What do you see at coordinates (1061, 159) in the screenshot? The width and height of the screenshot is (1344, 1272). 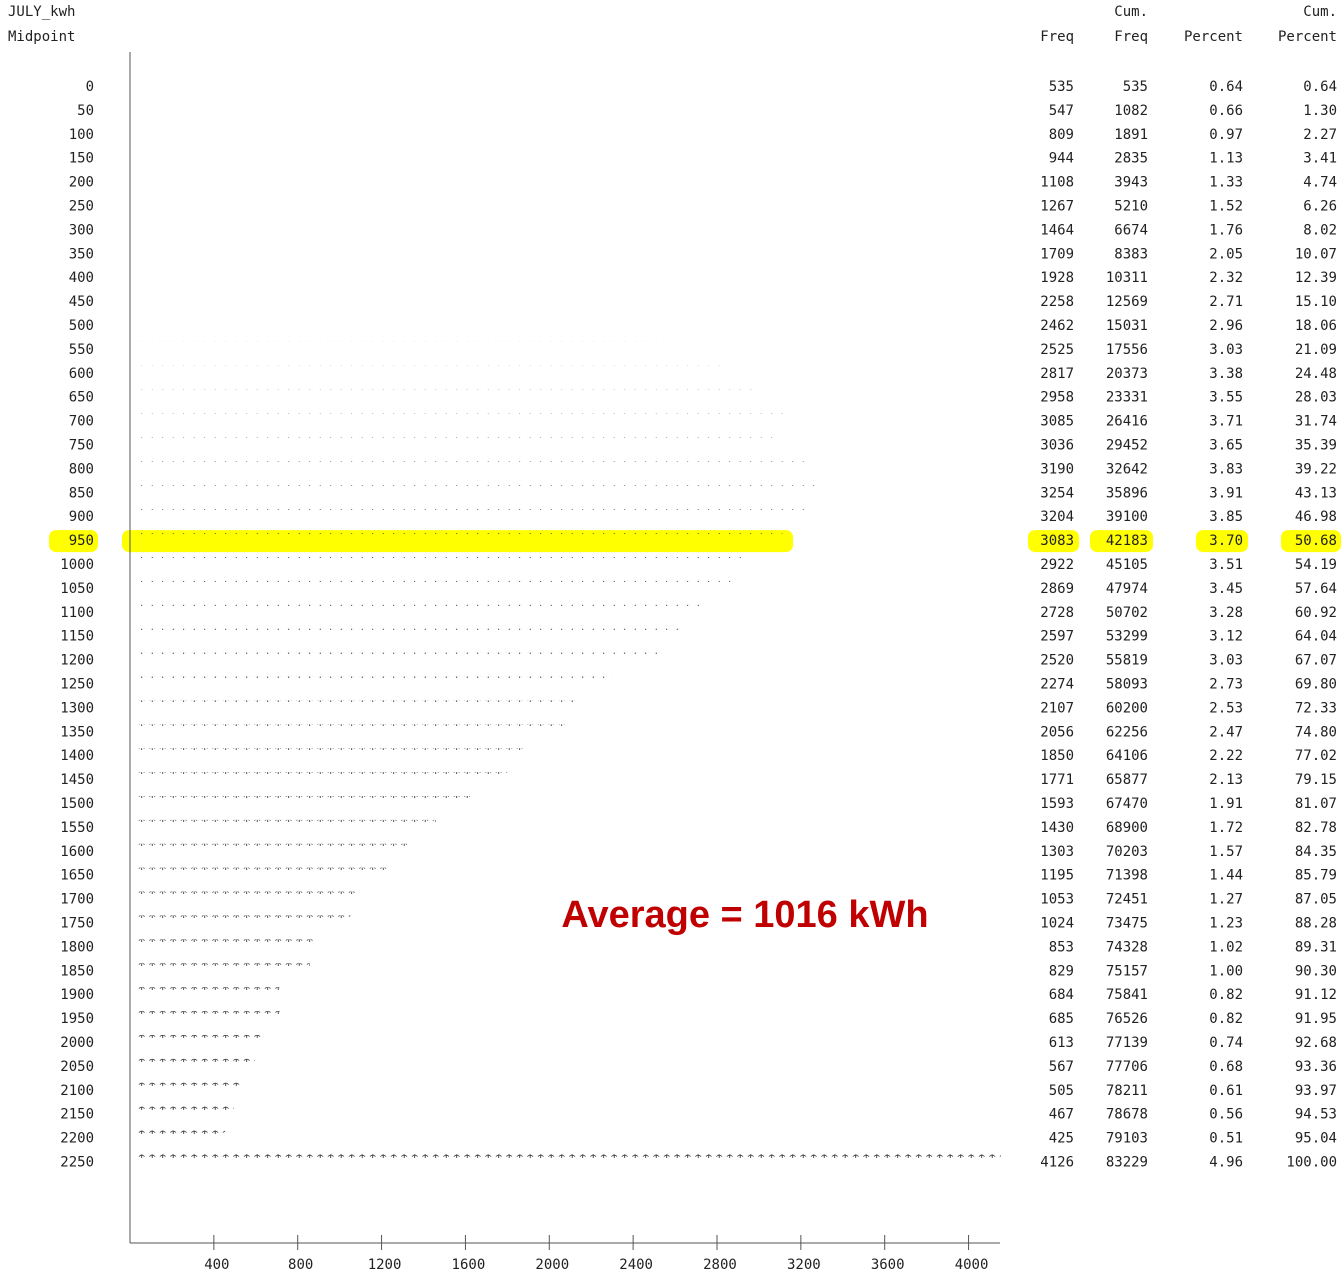 I see `freq-cell: 944` at bounding box center [1061, 159].